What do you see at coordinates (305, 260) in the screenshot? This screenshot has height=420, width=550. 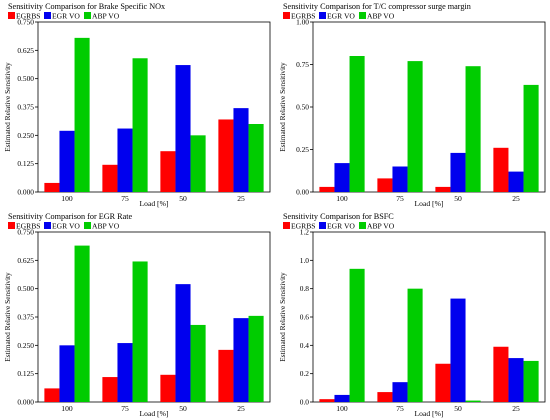 I see `y-tick-label: 1.0` at bounding box center [305, 260].